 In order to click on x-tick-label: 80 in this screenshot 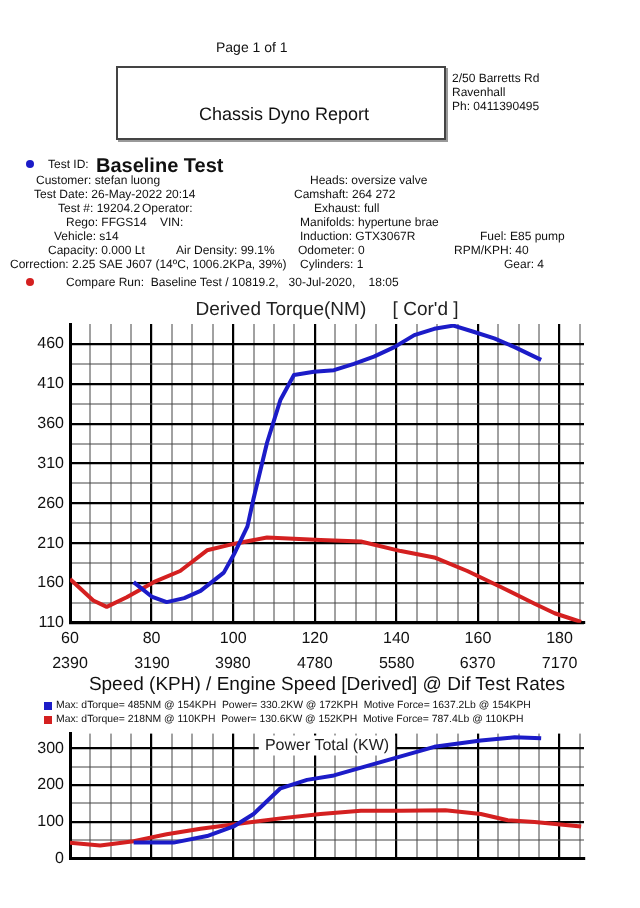, I will do `click(152, 637)`.